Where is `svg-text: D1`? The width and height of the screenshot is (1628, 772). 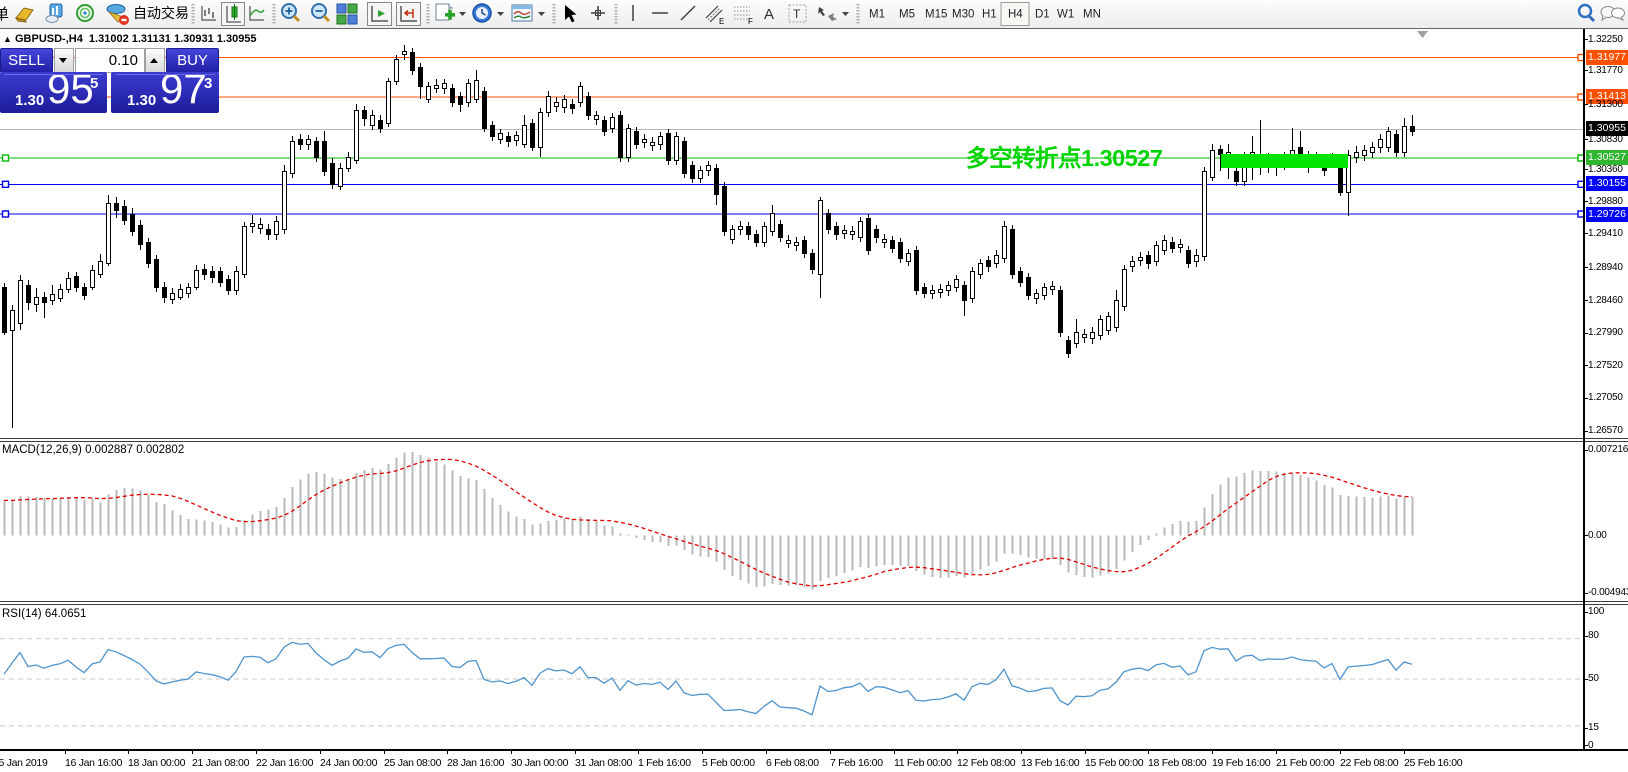 svg-text: D1 is located at coordinates (1042, 15).